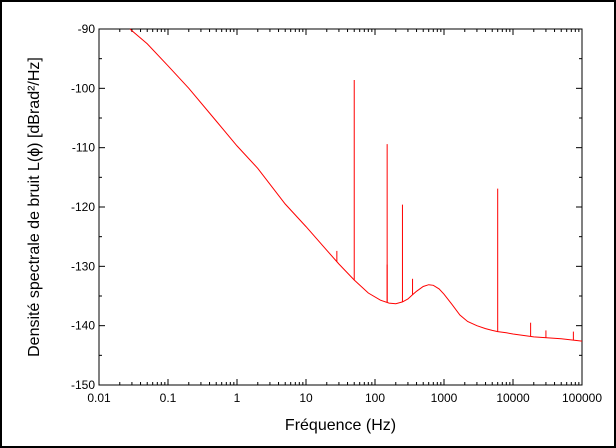 This screenshot has width=616, height=448. What do you see at coordinates (340, 425) in the screenshot?
I see `x-axis-title: Fréquence (Hz)` at bounding box center [340, 425].